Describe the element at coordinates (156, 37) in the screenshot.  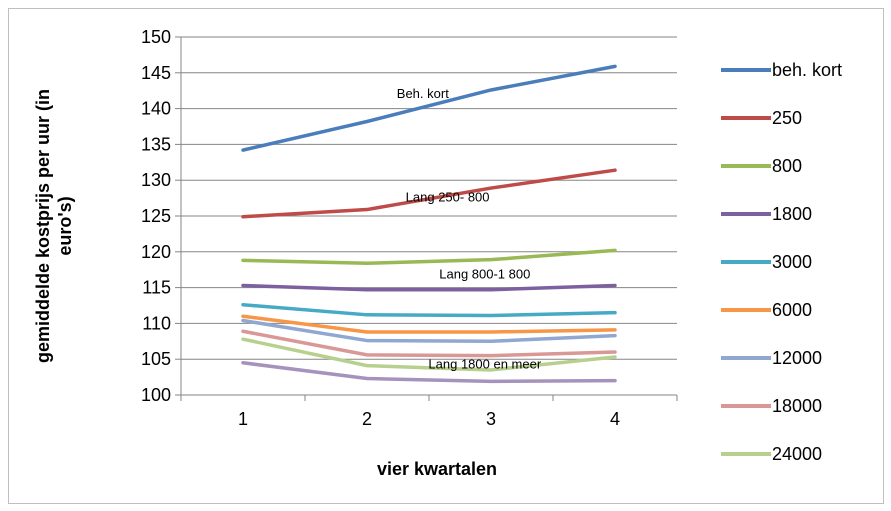
I see `y-tick-label: 150` at that location.